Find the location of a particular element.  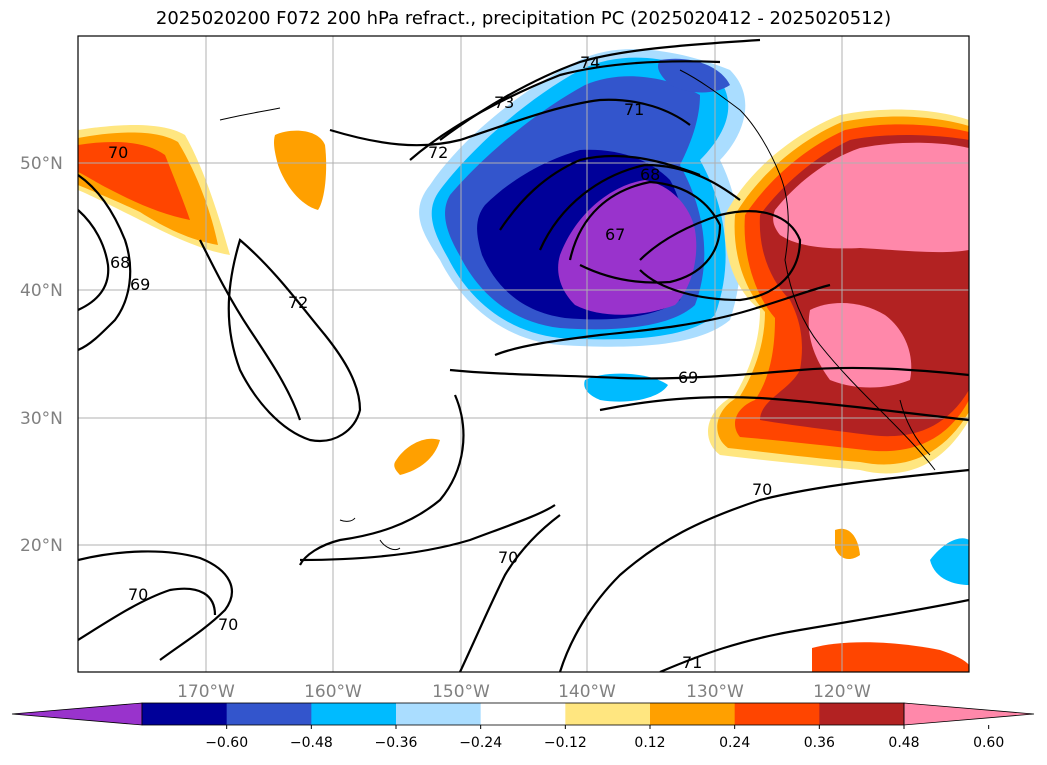

colorbar-tick-label: −0.12 is located at coordinates (565, 743).